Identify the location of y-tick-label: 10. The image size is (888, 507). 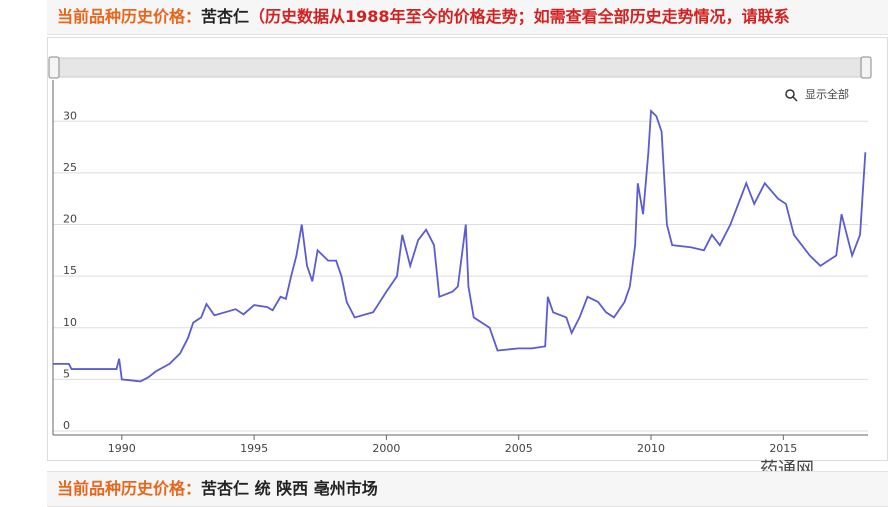
(70, 322).